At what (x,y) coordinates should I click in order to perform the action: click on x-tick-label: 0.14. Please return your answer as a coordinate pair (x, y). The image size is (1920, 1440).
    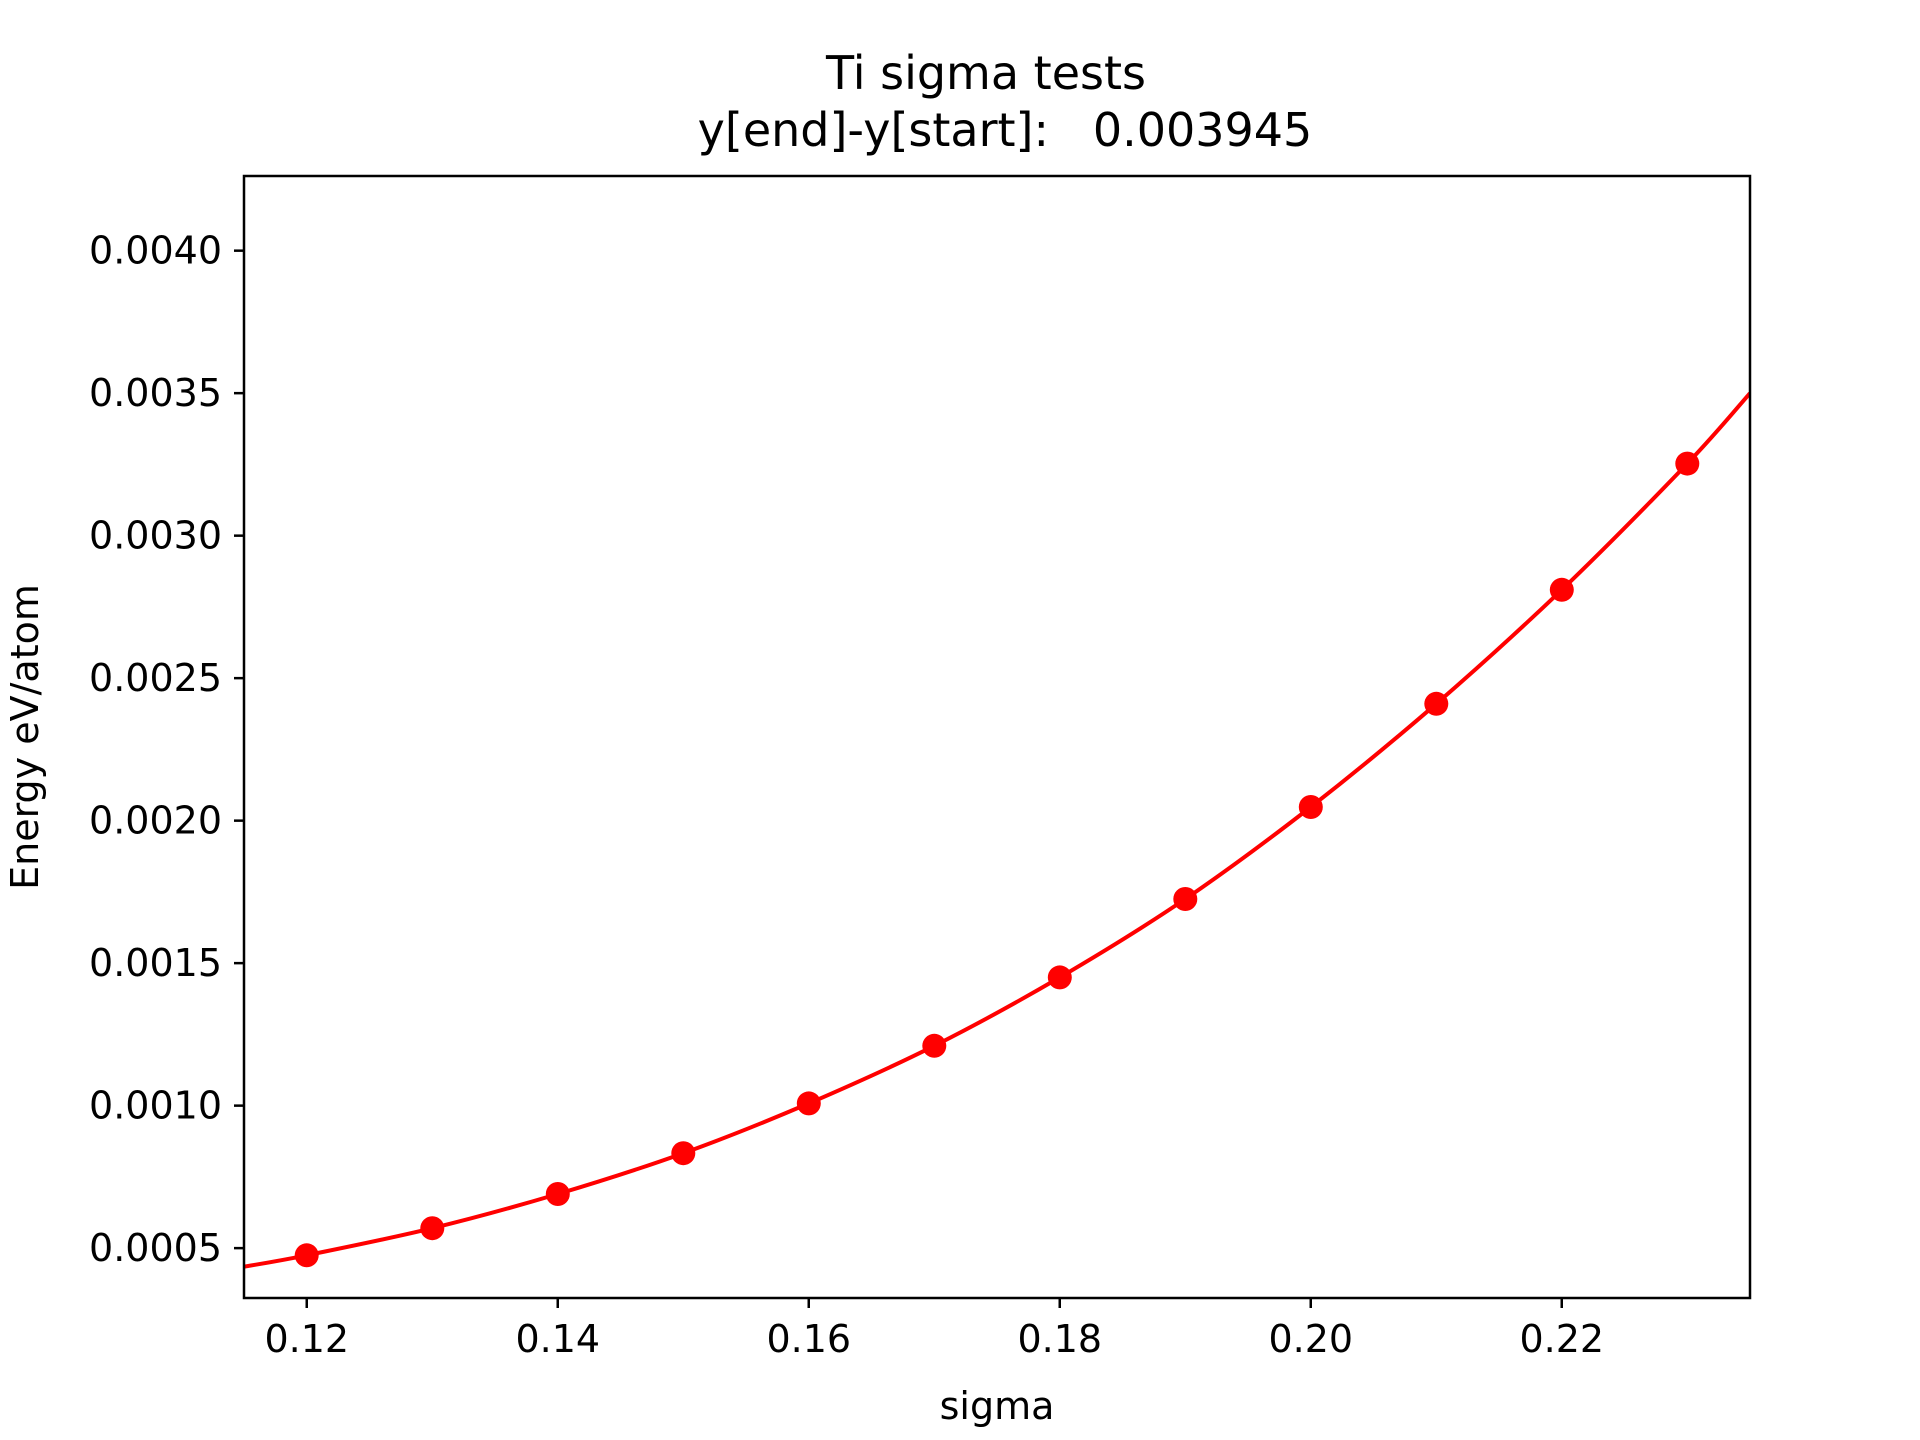
    Looking at the image, I should click on (557, 1339).